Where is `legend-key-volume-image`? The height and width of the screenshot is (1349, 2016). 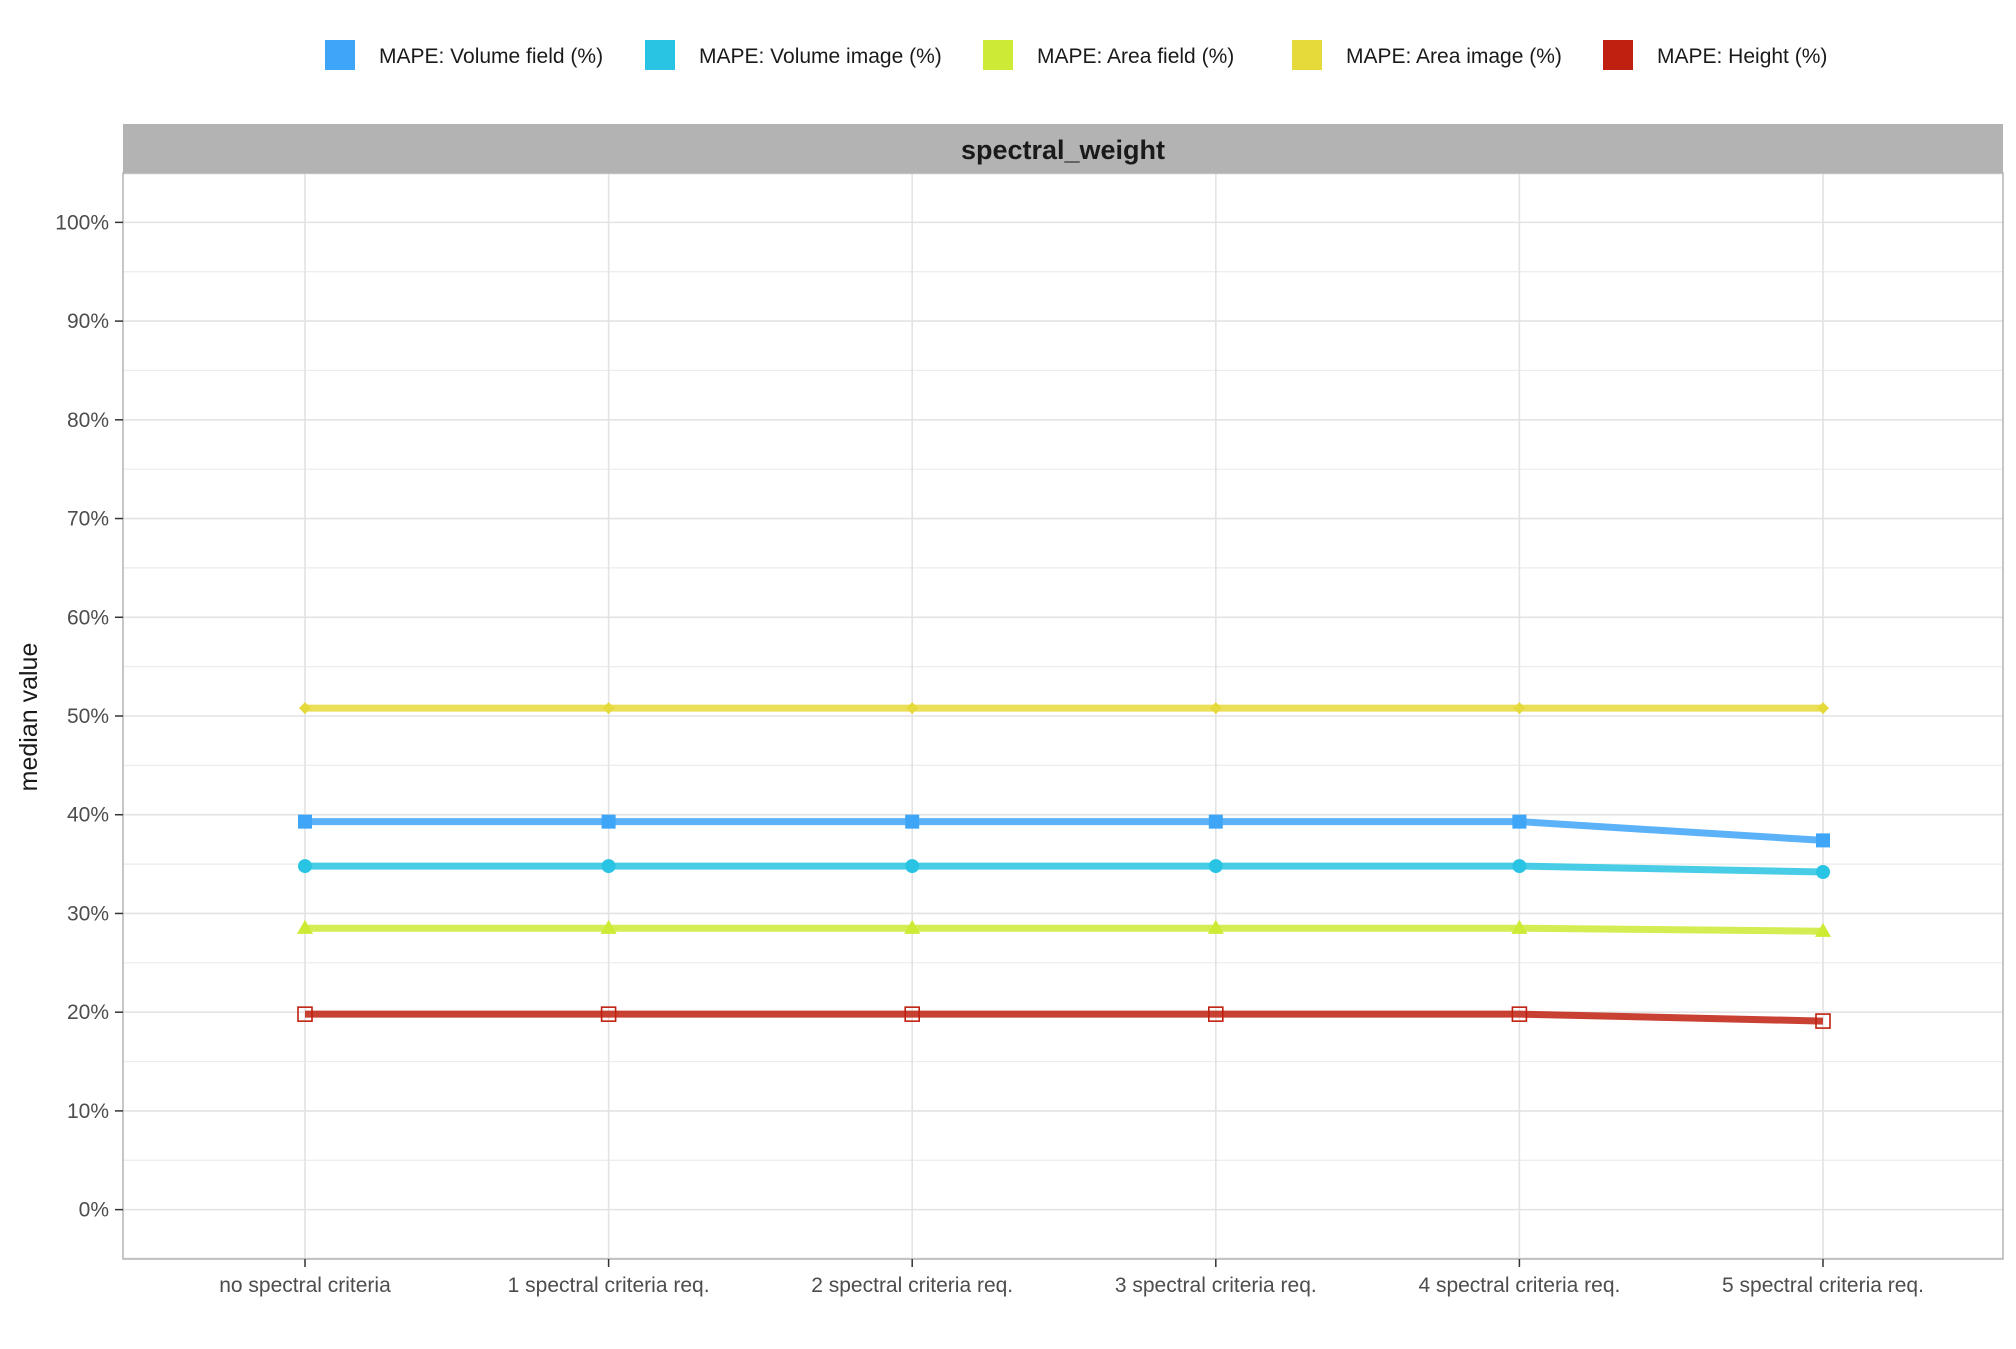 legend-key-volume-image is located at coordinates (660, 55).